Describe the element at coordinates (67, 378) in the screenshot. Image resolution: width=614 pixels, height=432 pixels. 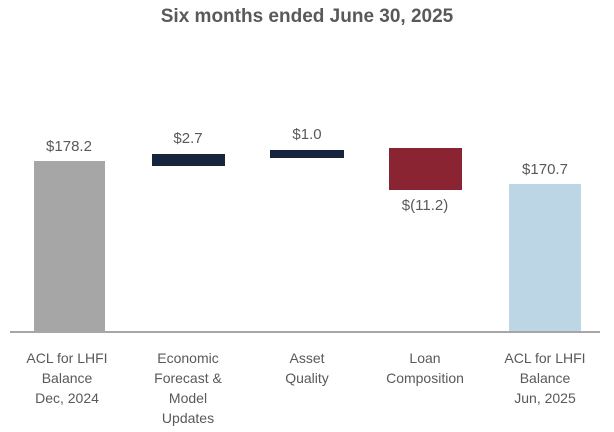
I see `category-label-acl-balance-dec-2024: ACL for LHFI Balance Dec, 2024` at that location.